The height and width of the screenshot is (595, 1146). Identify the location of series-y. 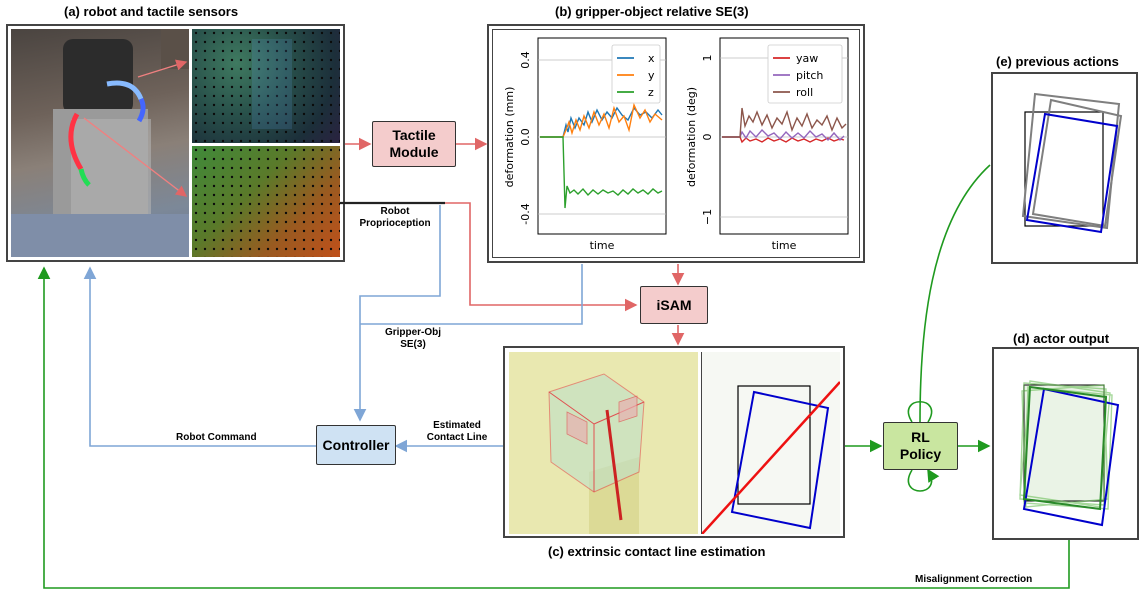
(601, 120).